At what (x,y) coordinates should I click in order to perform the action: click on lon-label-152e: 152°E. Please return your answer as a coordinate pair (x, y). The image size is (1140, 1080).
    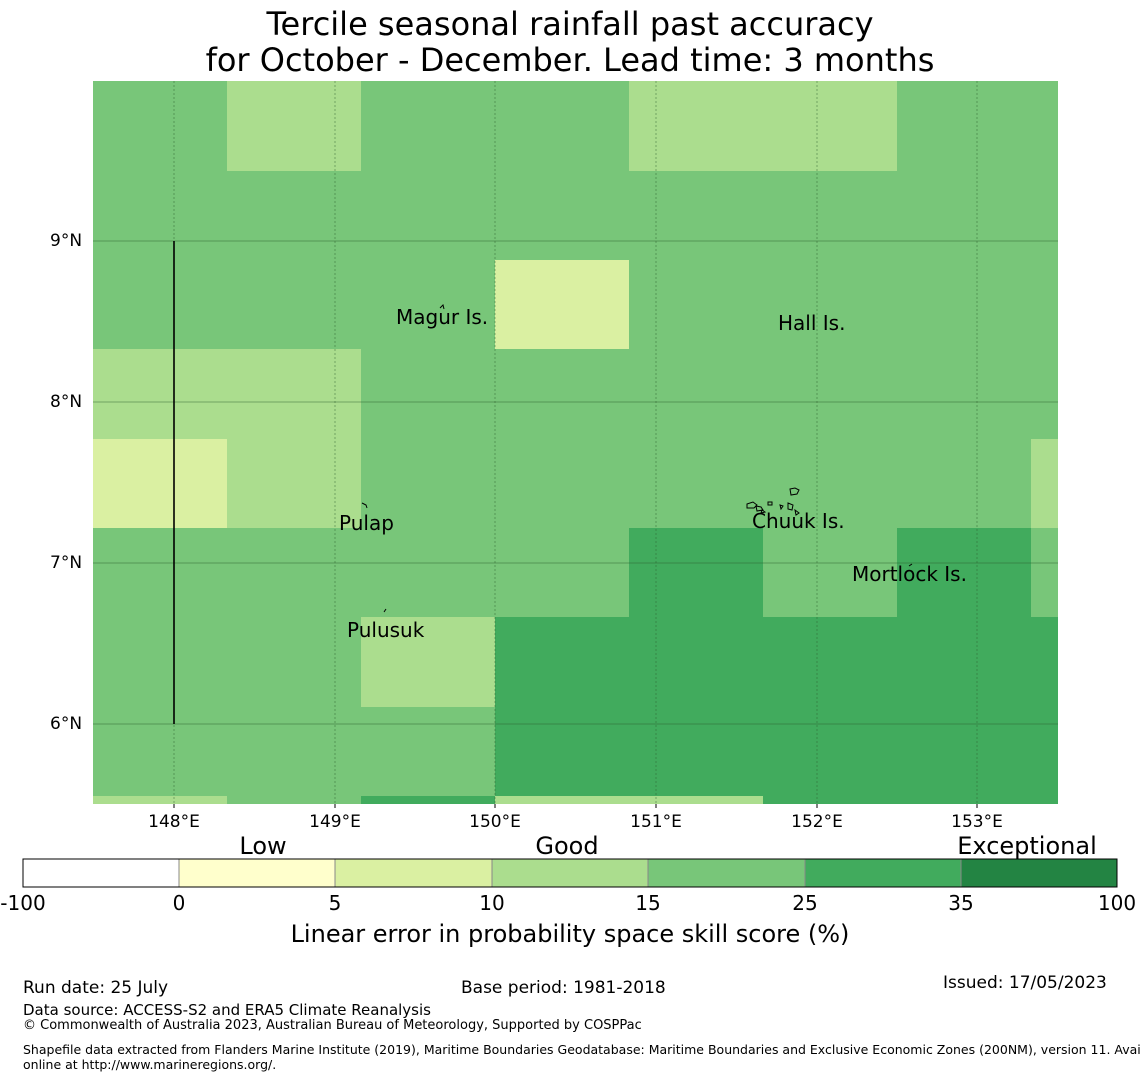
    Looking at the image, I should click on (817, 822).